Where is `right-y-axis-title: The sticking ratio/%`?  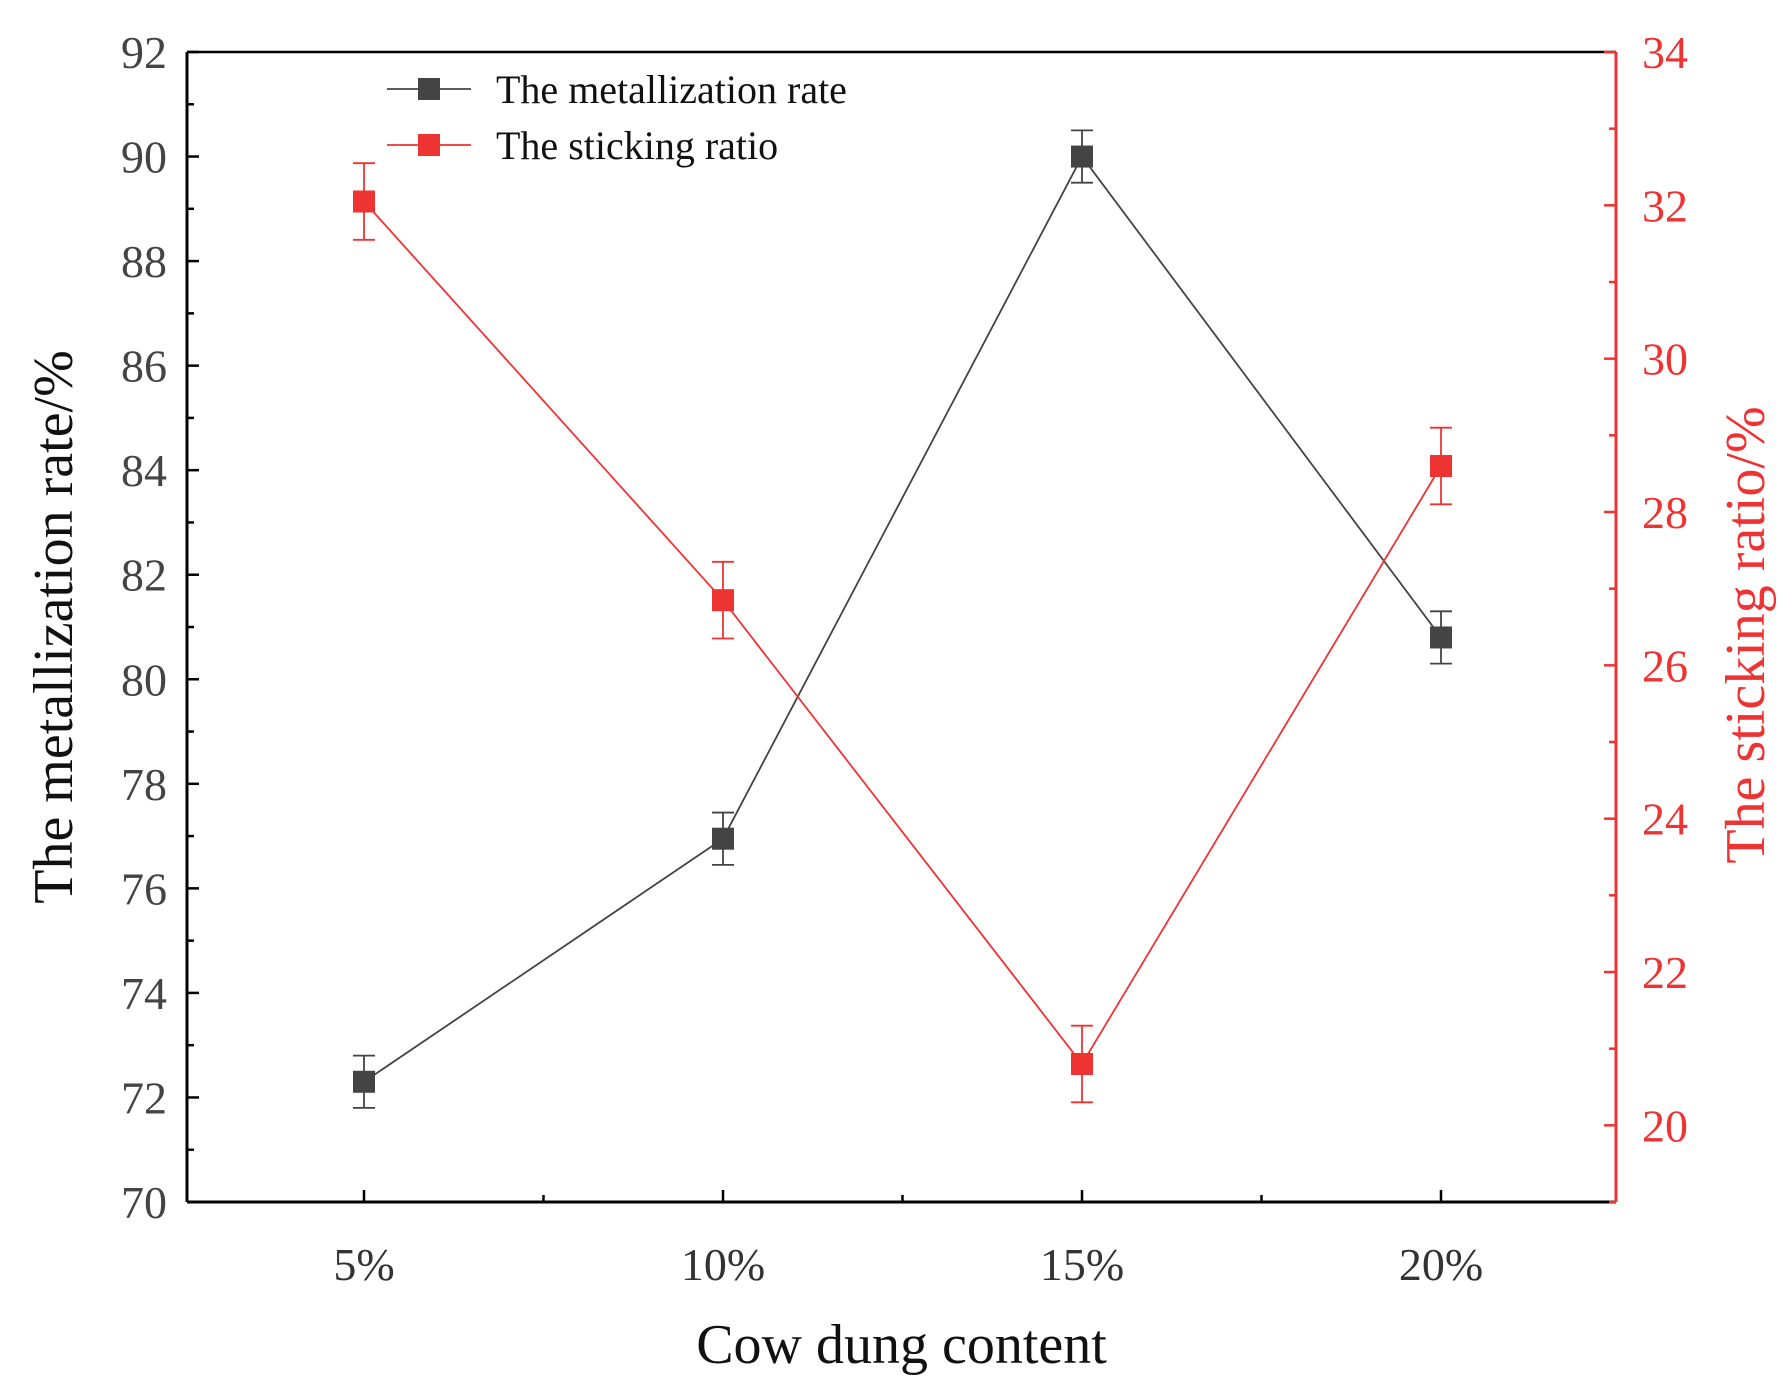 right-y-axis-title: The sticking ratio/% is located at coordinates (1746, 634).